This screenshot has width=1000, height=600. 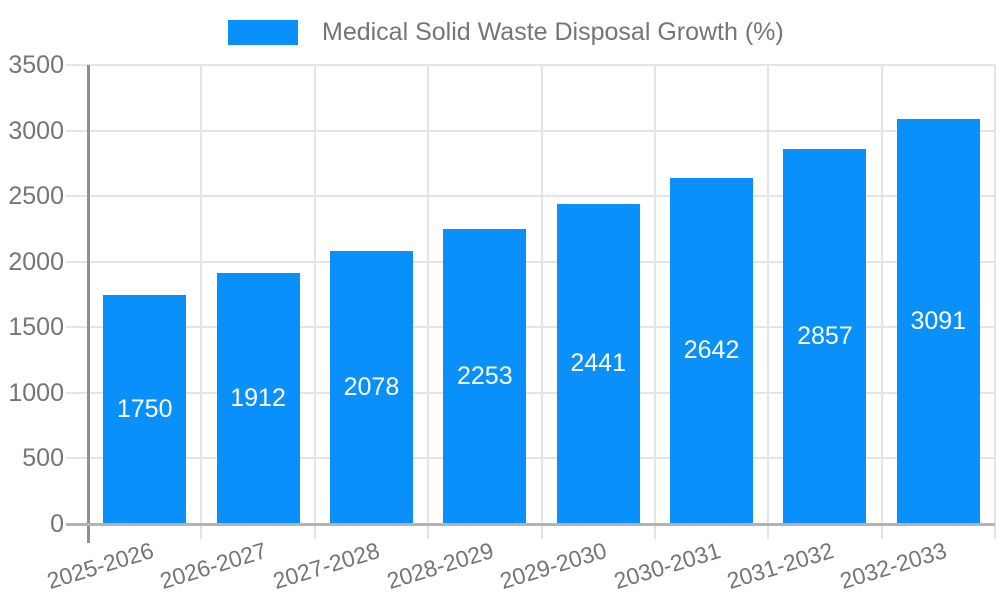 I want to click on x-axis-tick-label: 2029-2030, so click(x=553, y=566).